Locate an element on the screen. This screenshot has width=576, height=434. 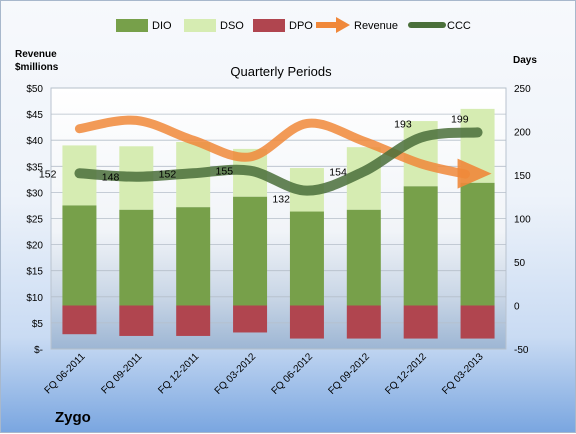
x-tick-label: FQ 03-2012 is located at coordinates (236, 374).